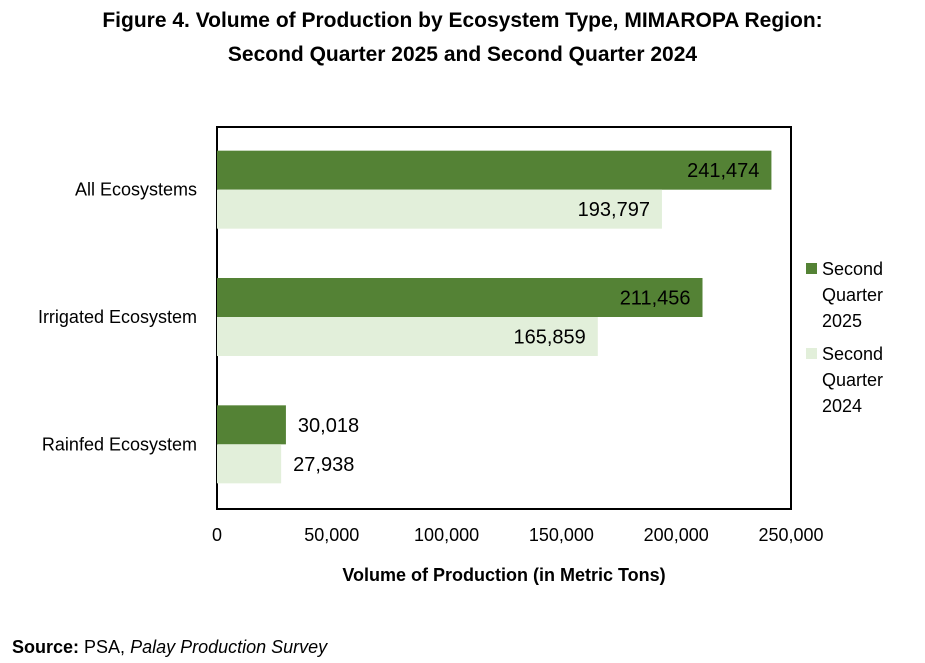 This screenshot has width=925, height=663. What do you see at coordinates (561, 535) in the screenshot?
I see `x-tick-label: 150,000` at bounding box center [561, 535].